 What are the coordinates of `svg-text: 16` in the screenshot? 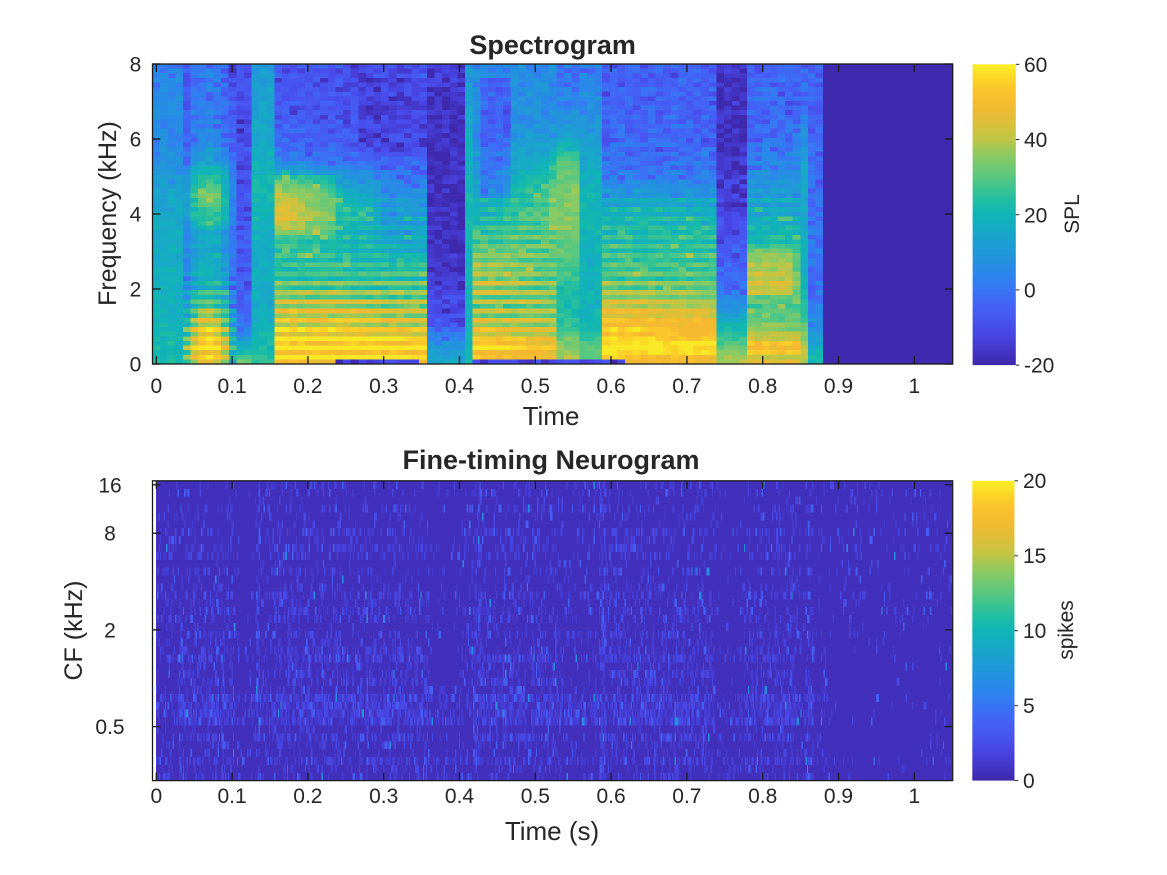 It's located at (109, 485).